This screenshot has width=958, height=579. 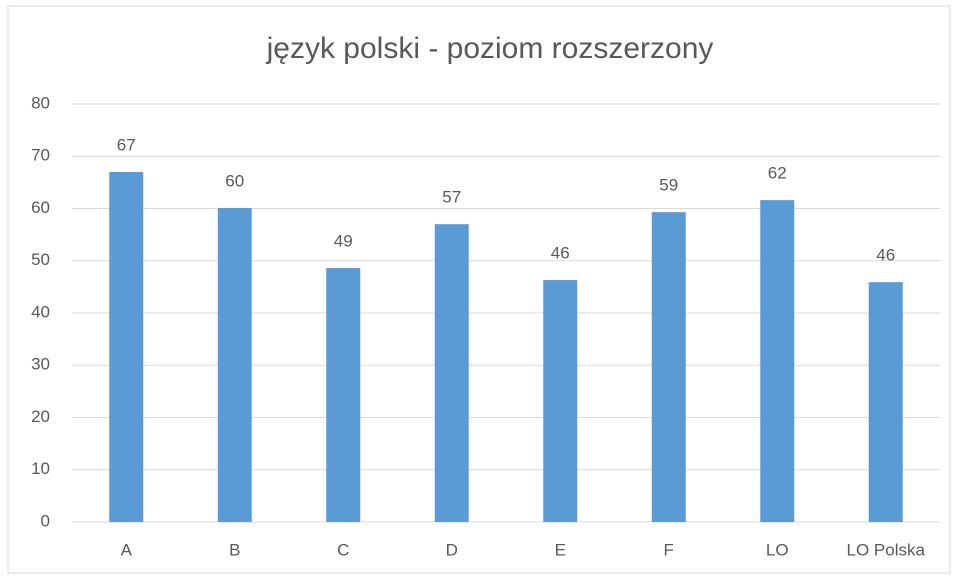 I want to click on data-label: 62, so click(x=777, y=173).